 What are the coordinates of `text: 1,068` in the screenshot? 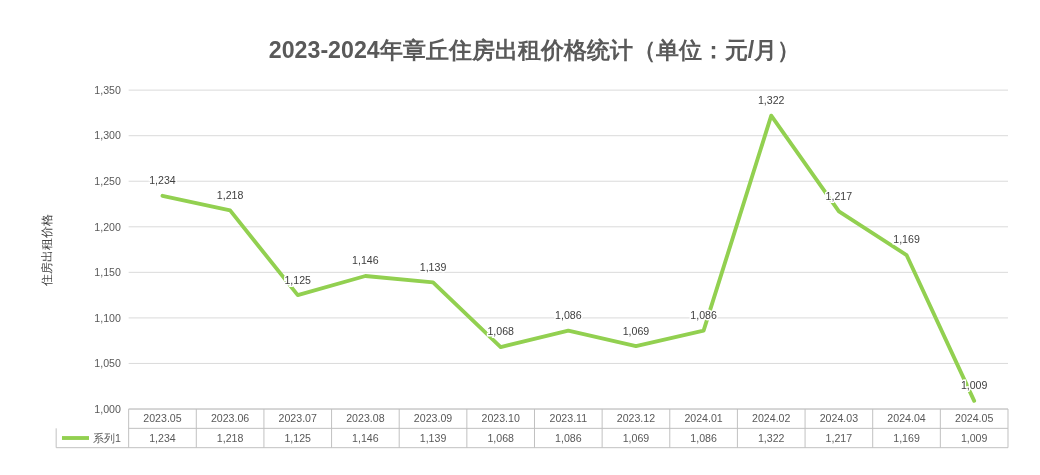 It's located at (500, 331).